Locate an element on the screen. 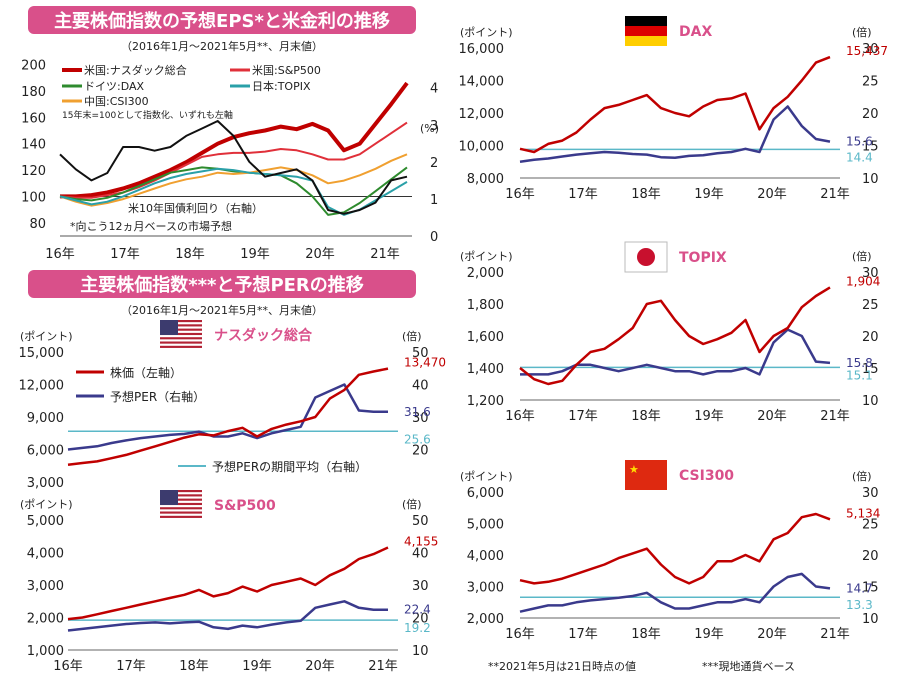 This screenshot has height=680, width=900. nasdaq-y2-tick: 20 is located at coordinates (420, 451).